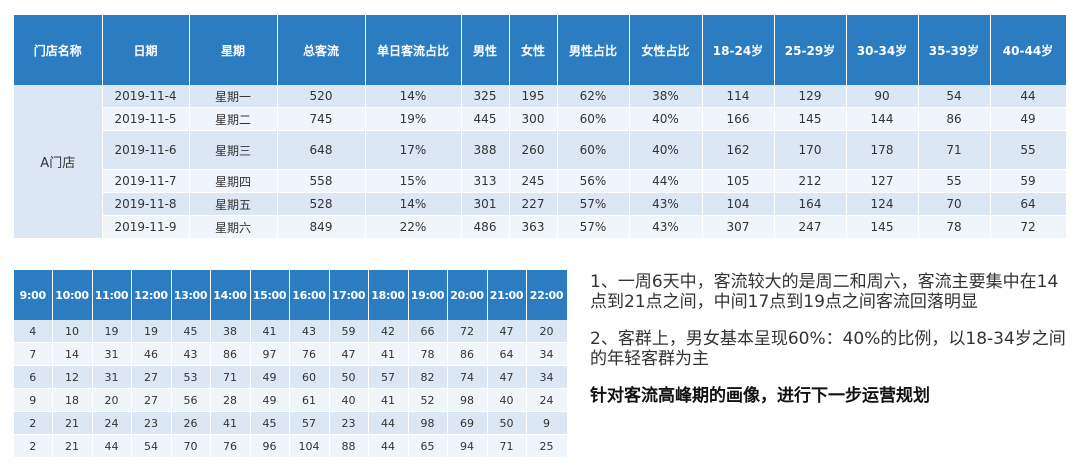  What do you see at coordinates (233, 181) in the screenshot?
I see `table-cell: 星期四` at bounding box center [233, 181].